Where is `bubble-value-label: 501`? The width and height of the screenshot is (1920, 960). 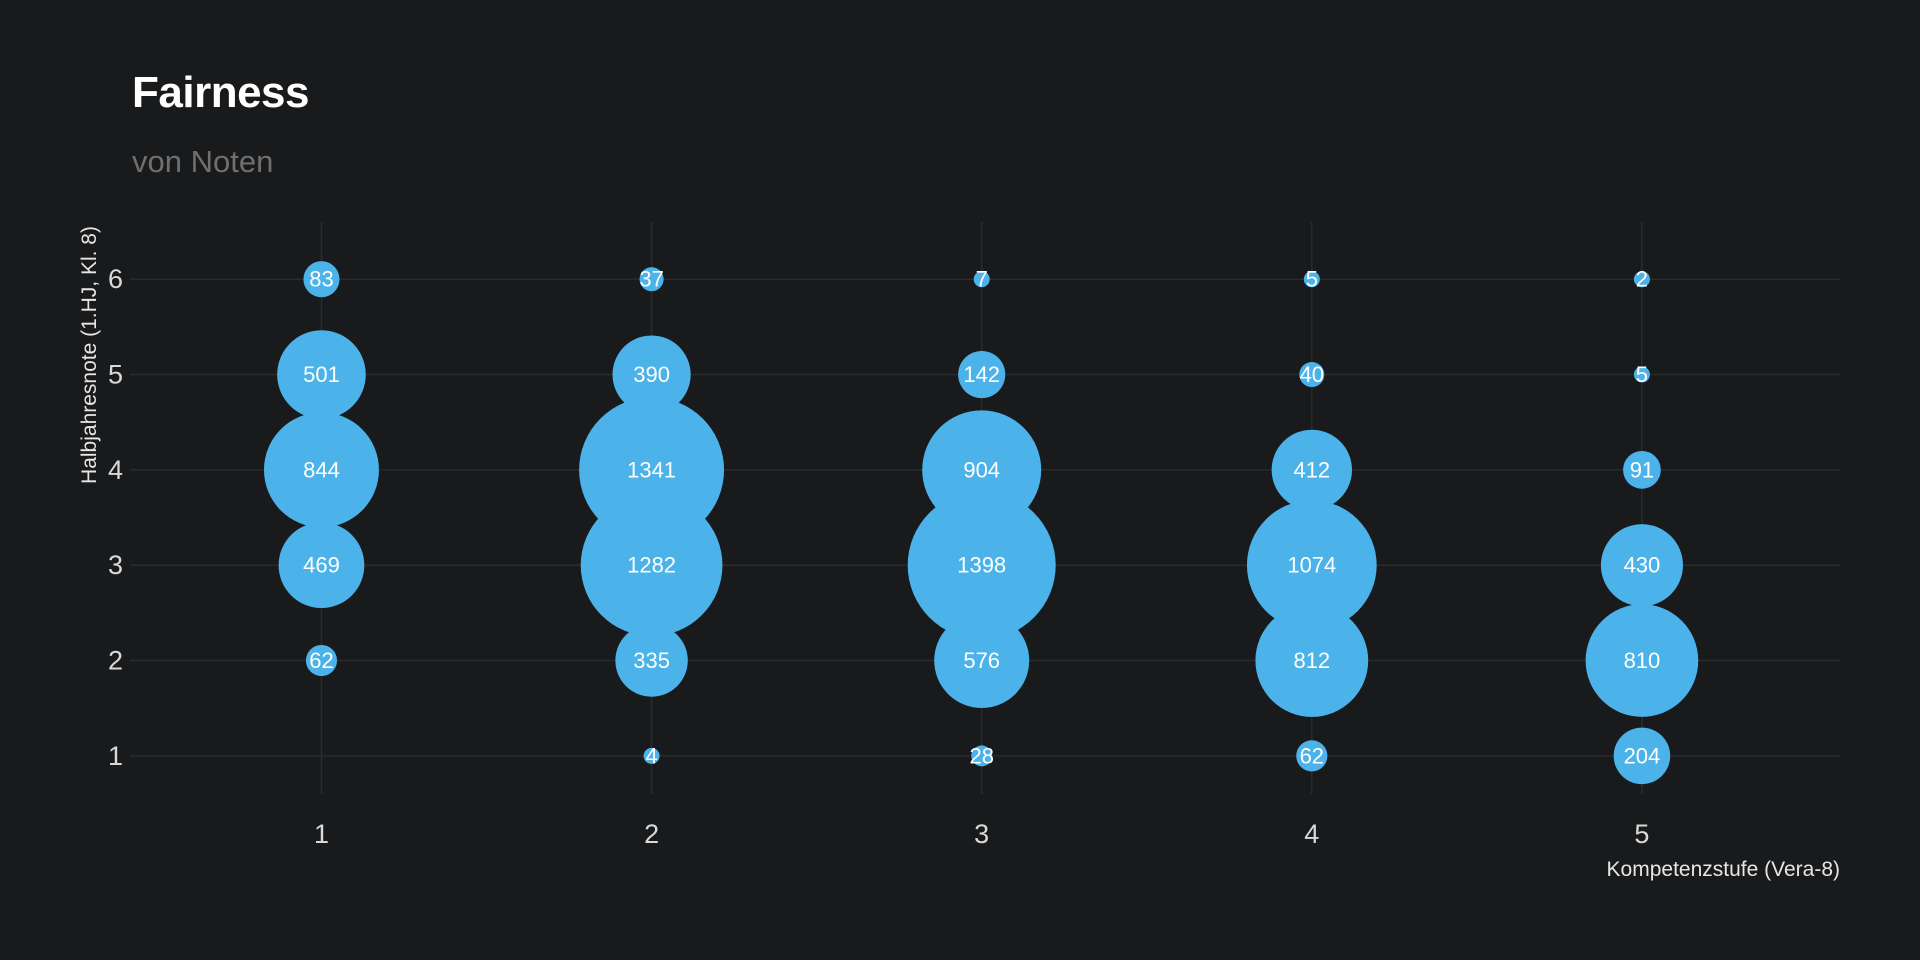 bubble-value-label: 501 is located at coordinates (321, 374).